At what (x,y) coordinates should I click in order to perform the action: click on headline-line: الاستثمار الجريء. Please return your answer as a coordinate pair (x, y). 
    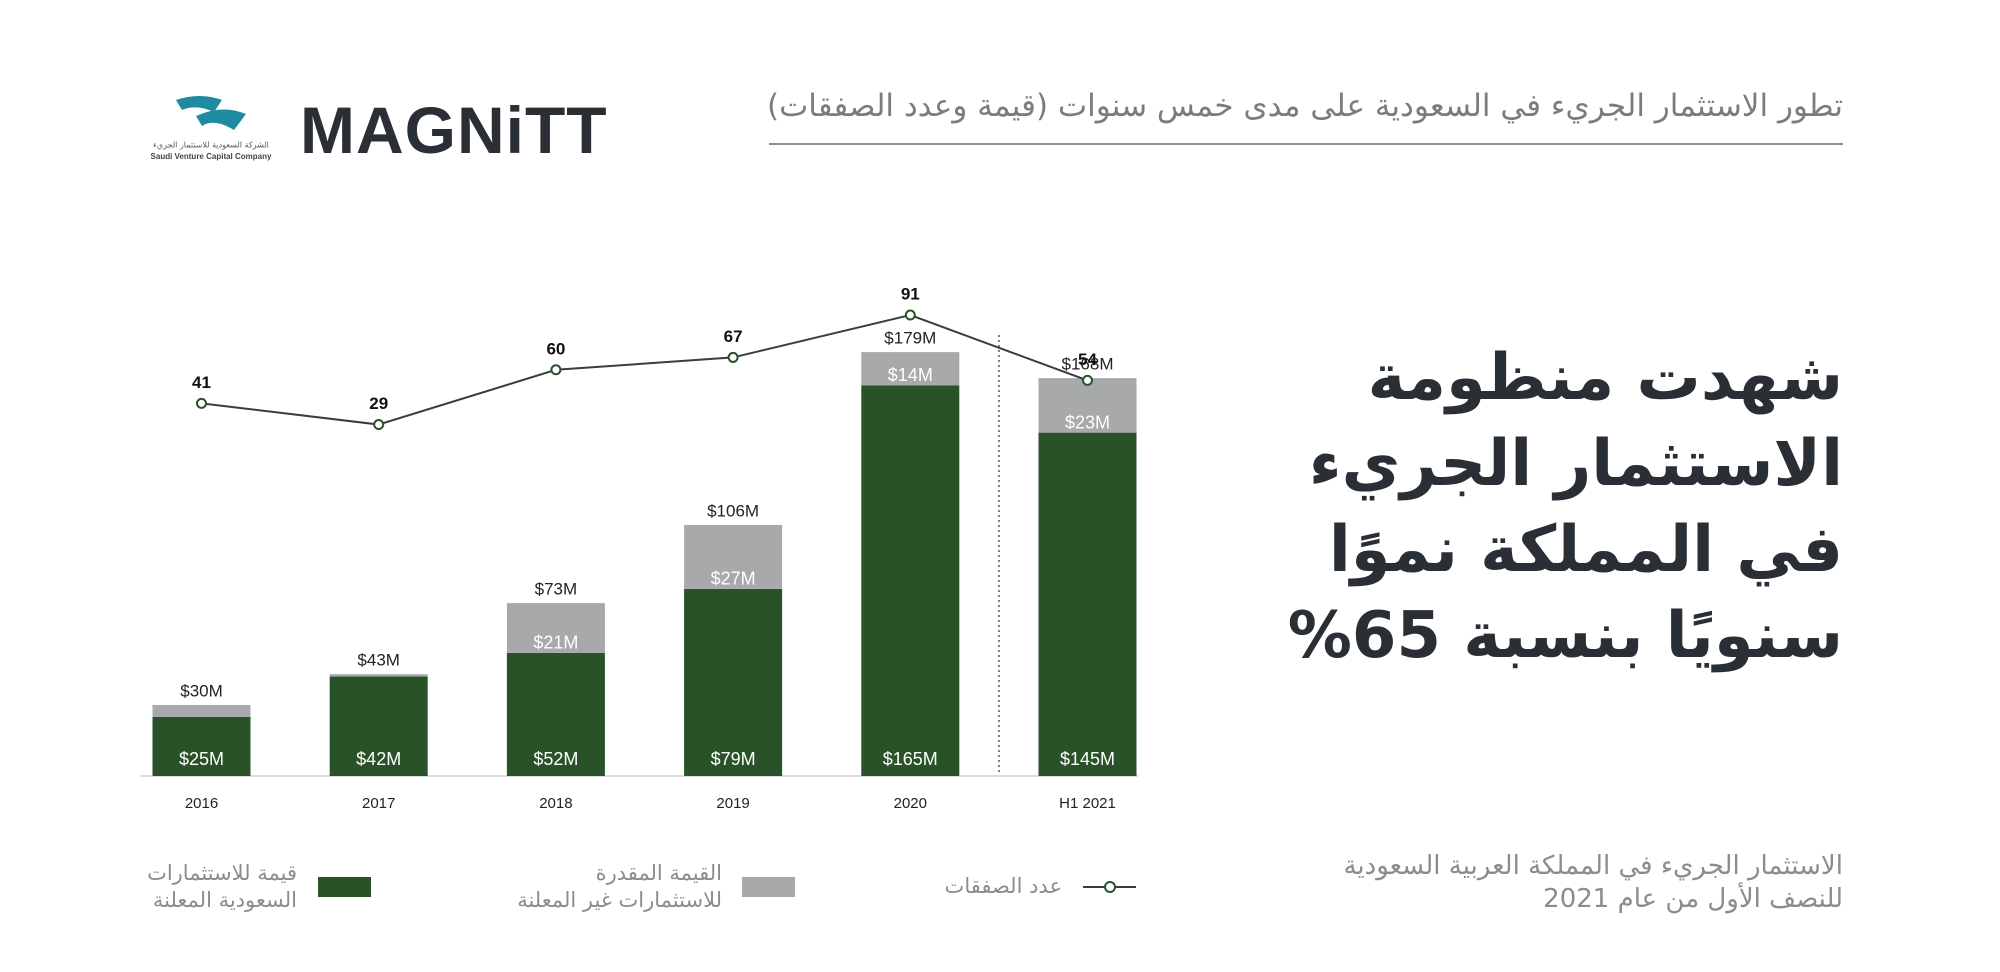
    Looking at the image, I should click on (1575, 464).